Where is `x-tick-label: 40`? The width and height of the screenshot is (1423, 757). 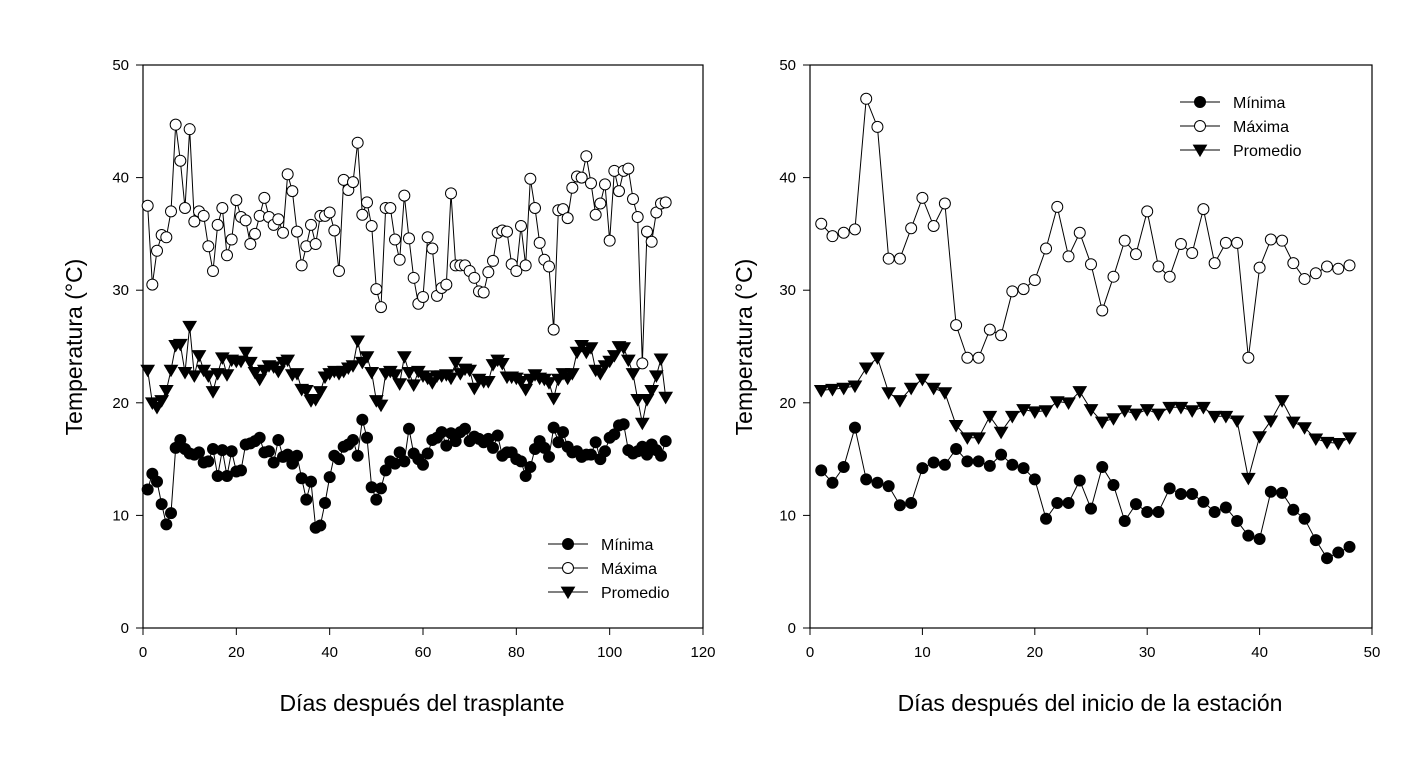
x-tick-label: 40 is located at coordinates (329, 652).